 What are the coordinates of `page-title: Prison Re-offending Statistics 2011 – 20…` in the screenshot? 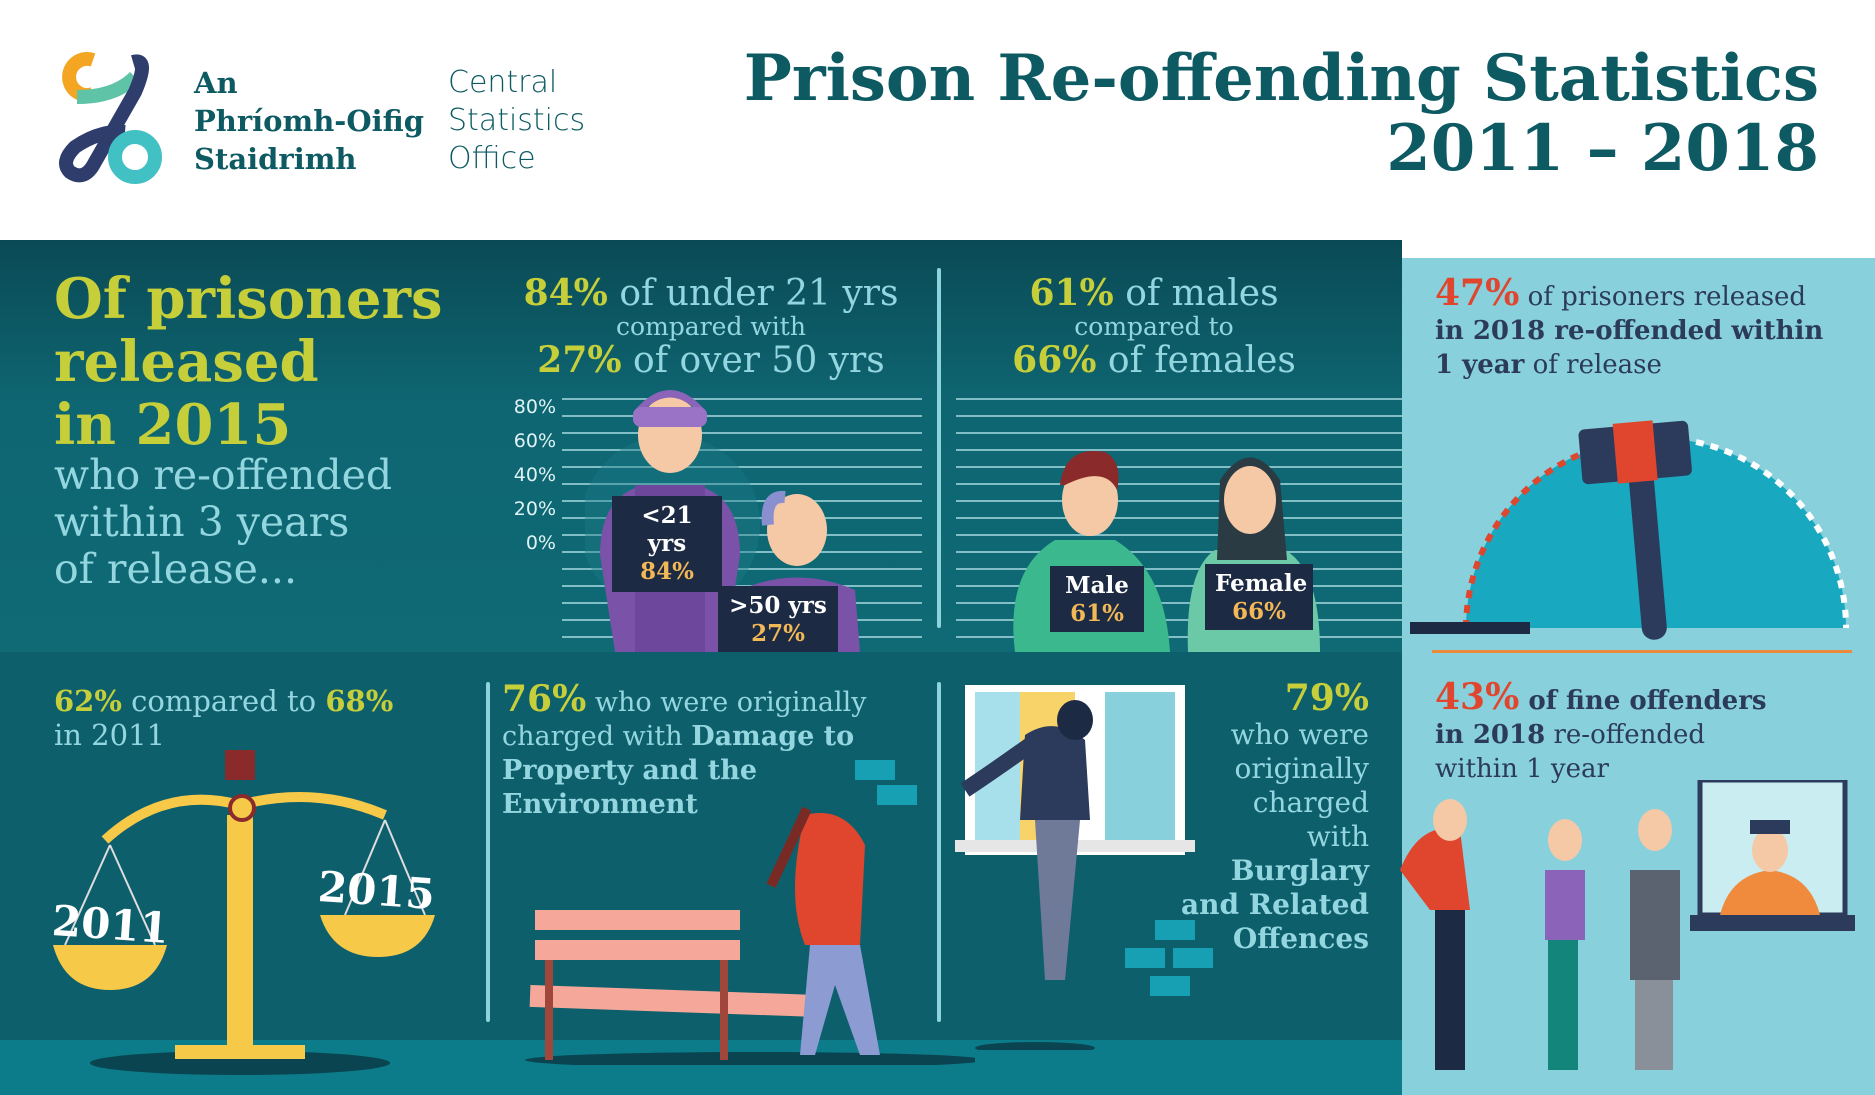 It's located at (1281, 114).